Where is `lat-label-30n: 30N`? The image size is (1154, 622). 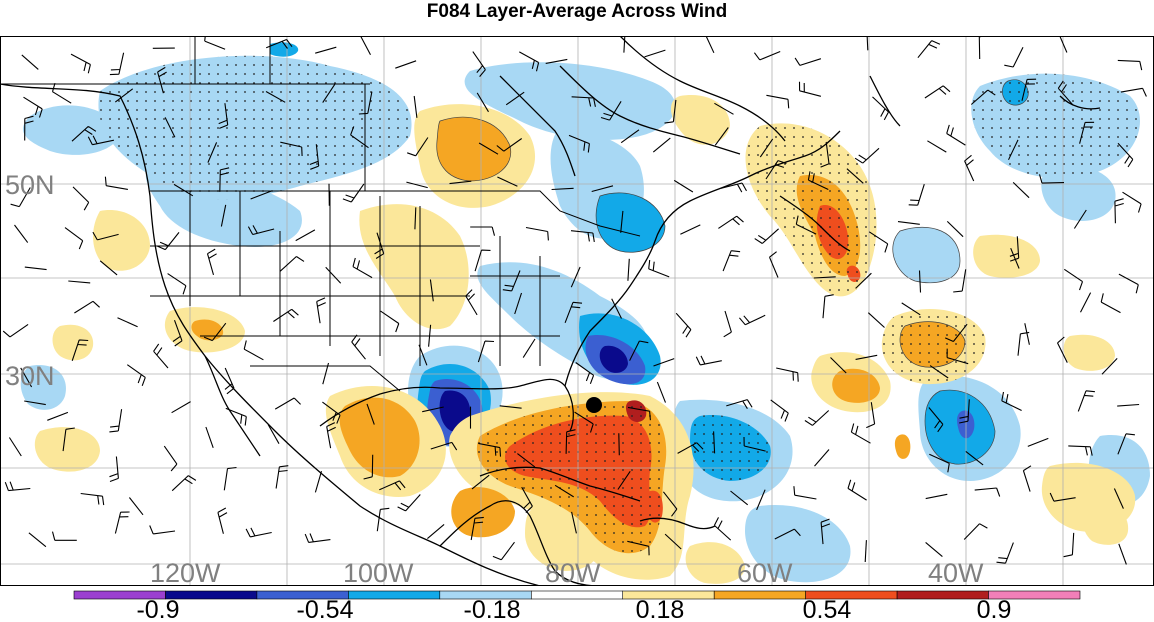
lat-label-30n: 30N is located at coordinates (30, 376).